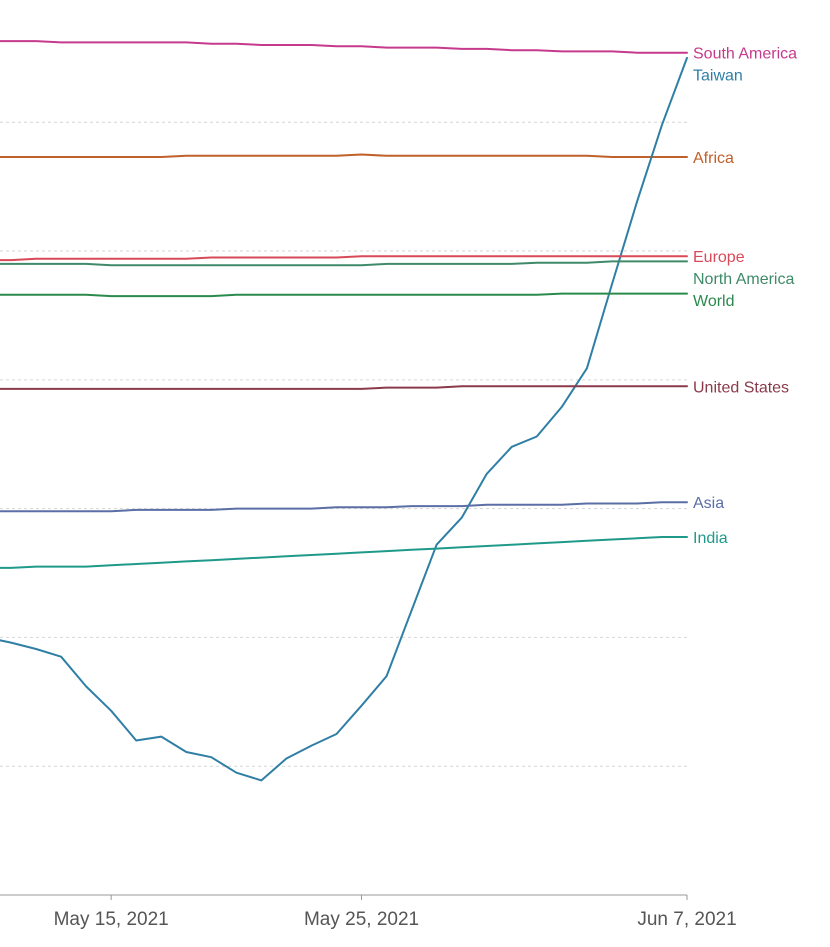 The width and height of the screenshot is (830, 947). Describe the element at coordinates (344, 155) in the screenshot. I see `series-line-africa` at that location.